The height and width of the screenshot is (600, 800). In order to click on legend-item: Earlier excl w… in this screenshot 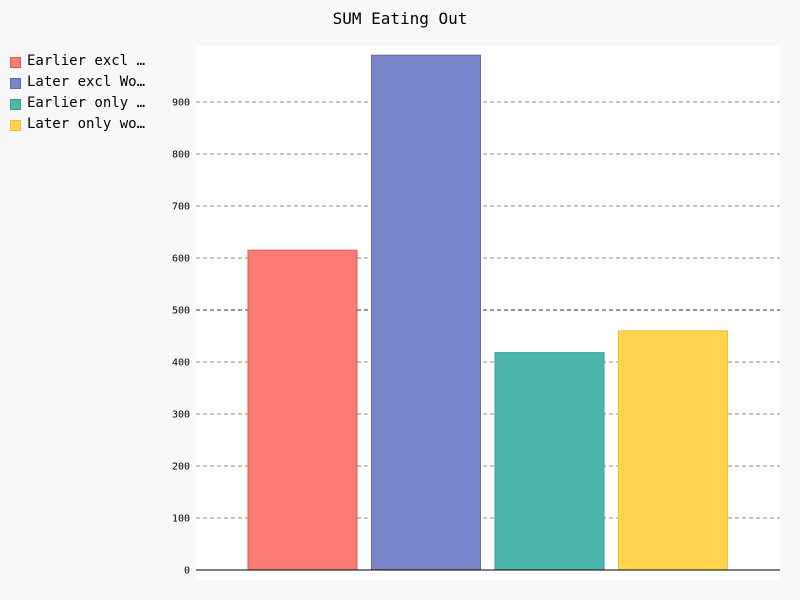, I will do `click(80, 62)`.